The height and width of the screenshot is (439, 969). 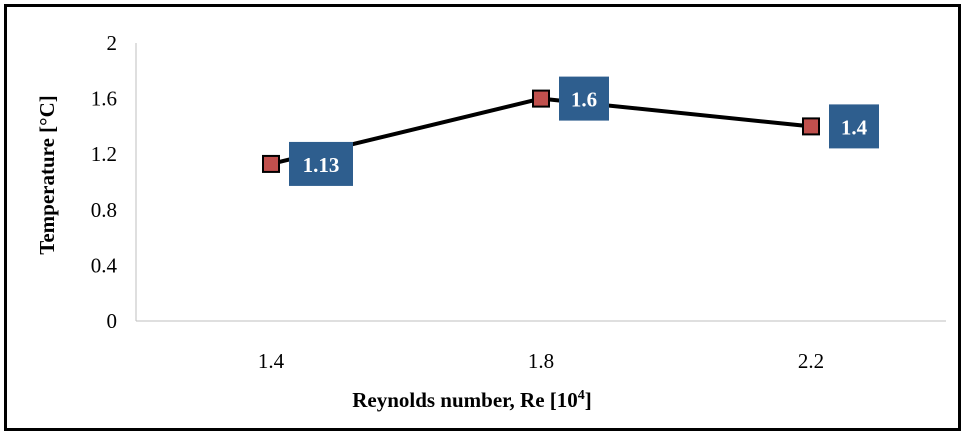 I want to click on x-axis-tick-labels: 1.4 1.8 2.2, so click(x=541, y=361).